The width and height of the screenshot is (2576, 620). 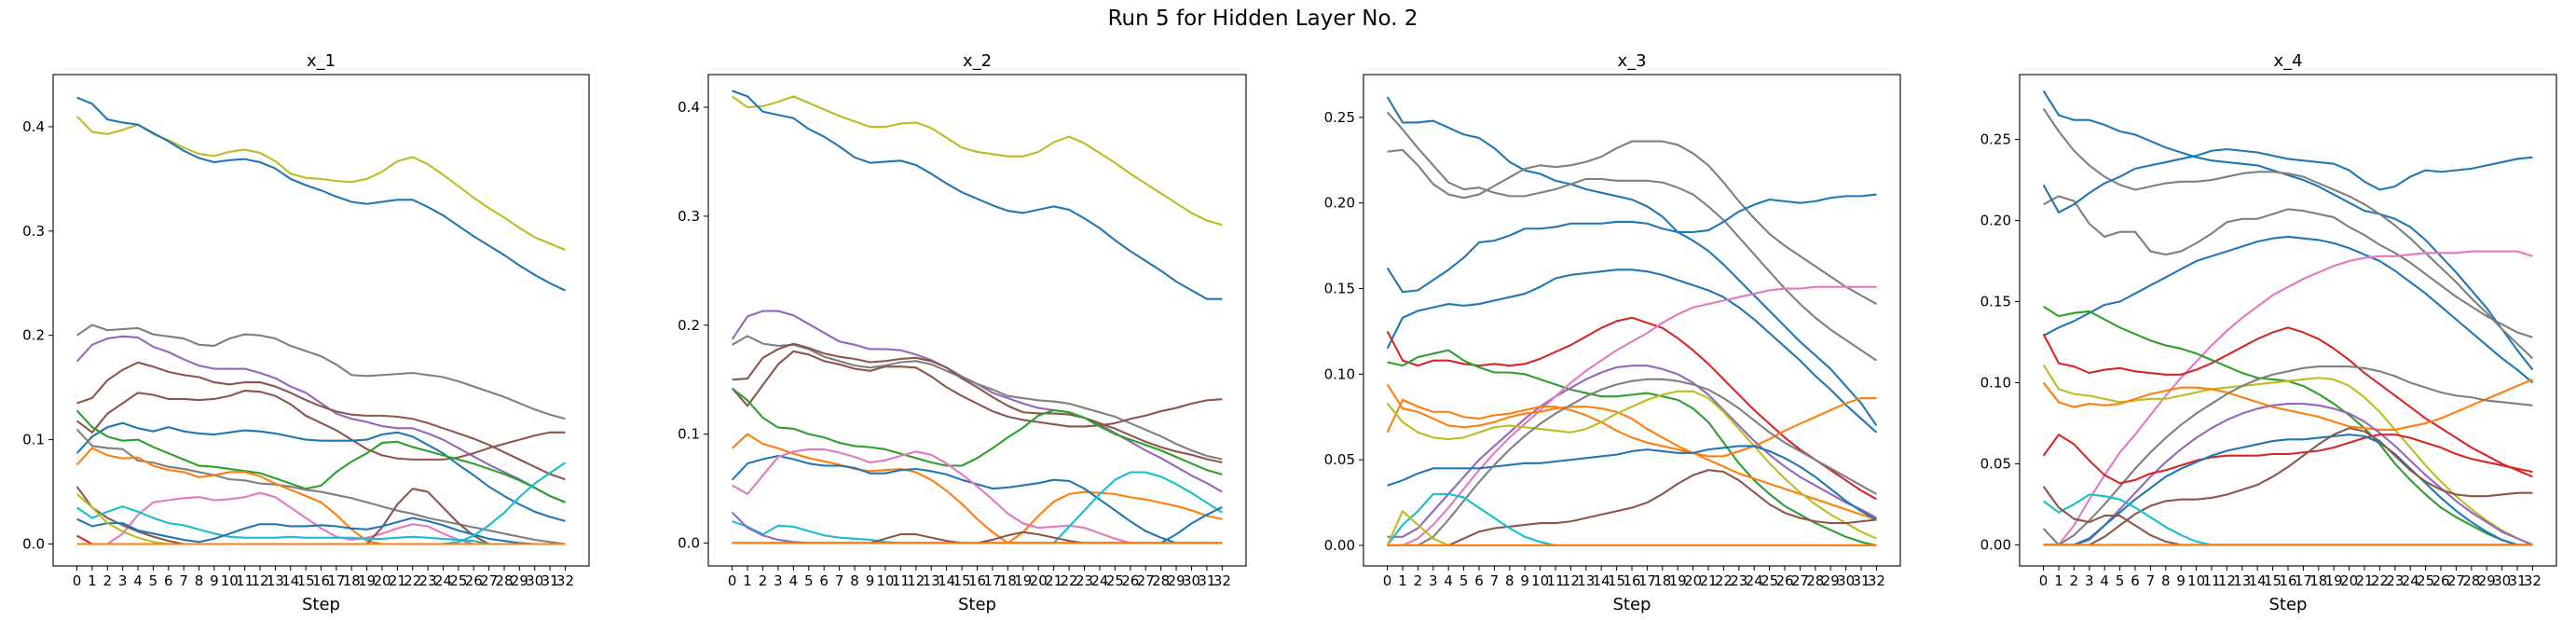 I want to click on x-tick-label: 31, so click(x=1861, y=580).